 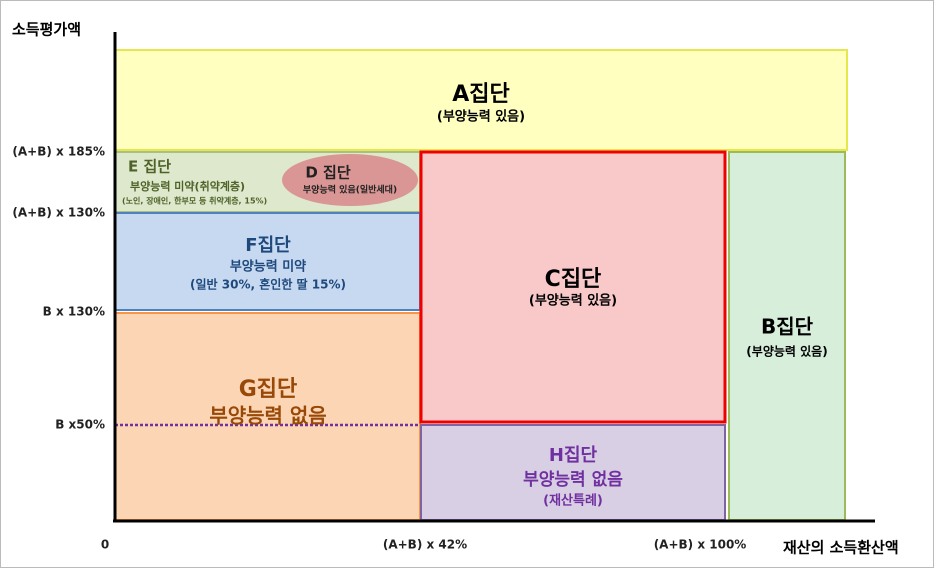 I want to click on box-a, so click(x=481, y=100).